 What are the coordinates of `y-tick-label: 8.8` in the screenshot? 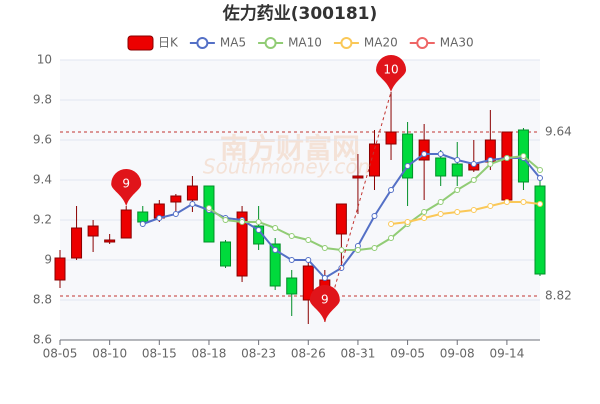 It's located at (42, 300).